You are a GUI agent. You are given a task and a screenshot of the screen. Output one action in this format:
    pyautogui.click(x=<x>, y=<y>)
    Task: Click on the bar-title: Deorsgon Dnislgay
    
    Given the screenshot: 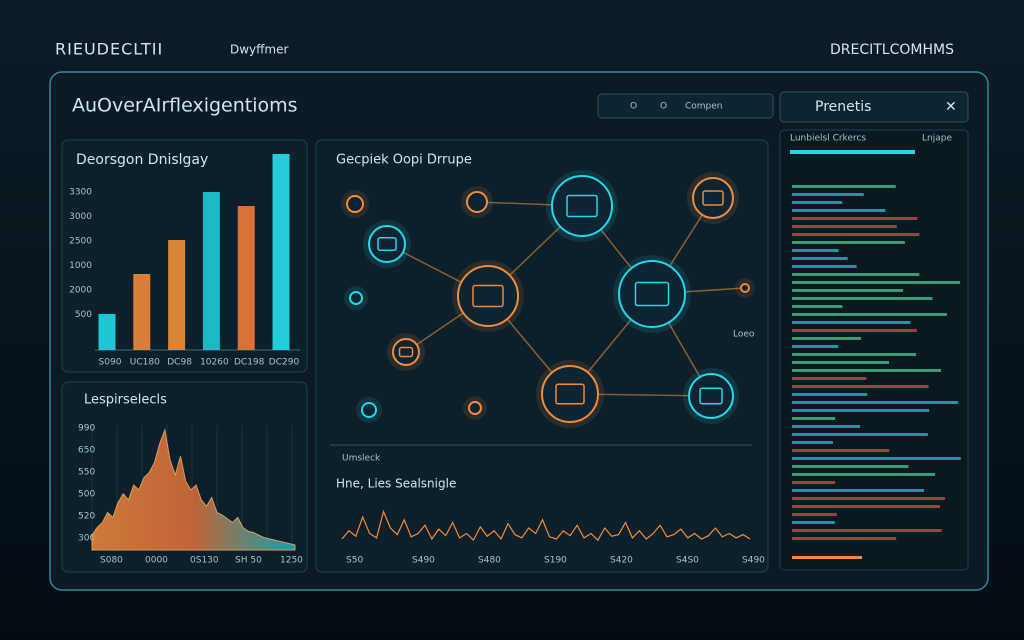 What is the action you would take?
    pyautogui.click(x=142, y=160)
    